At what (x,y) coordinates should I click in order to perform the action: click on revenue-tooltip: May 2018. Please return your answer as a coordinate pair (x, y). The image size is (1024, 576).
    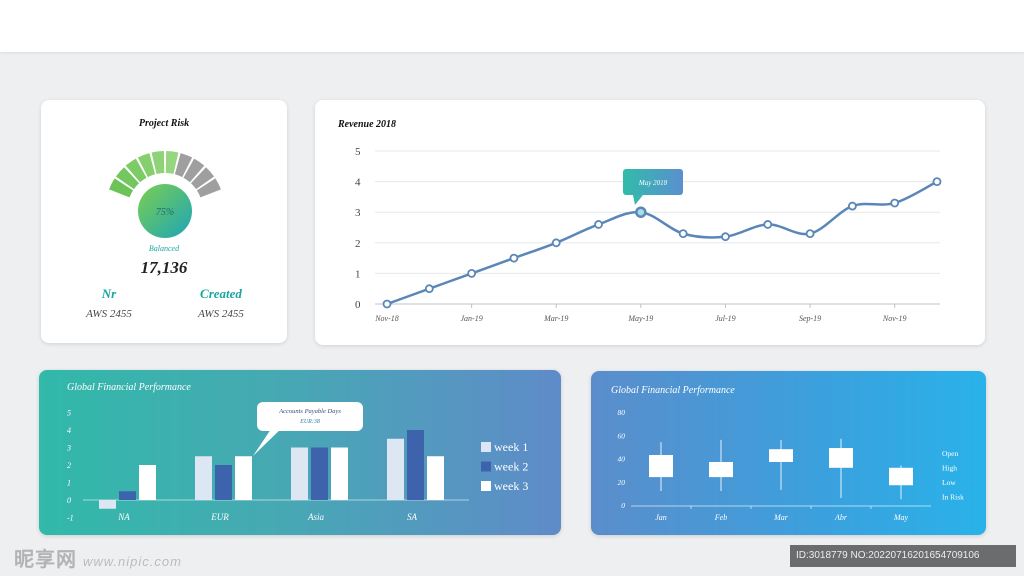
    Looking at the image, I should click on (653, 187).